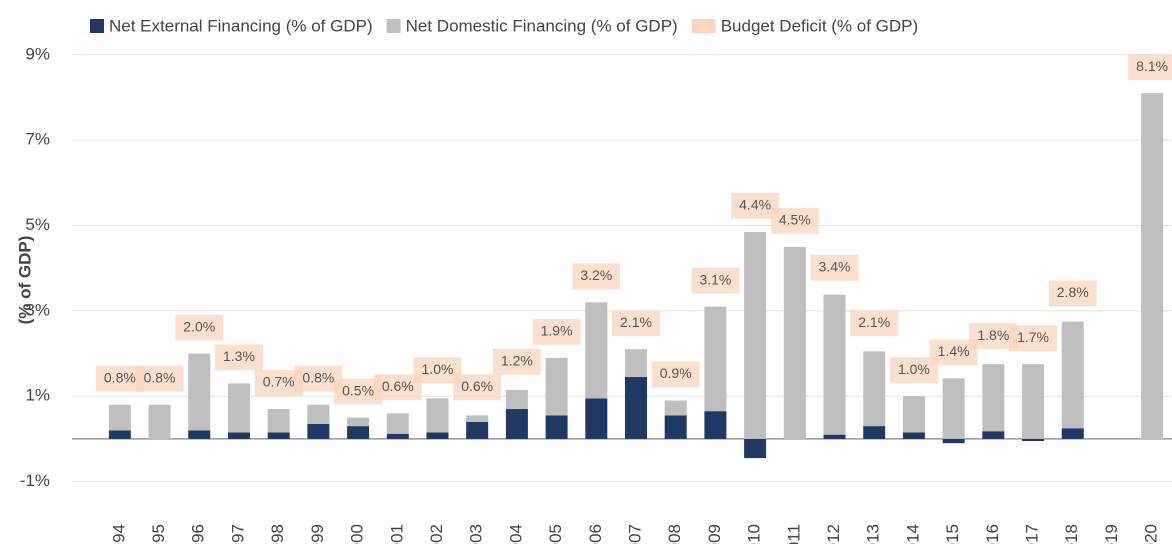 The image size is (1172, 544). I want to click on deficit-label: 1.2%, so click(517, 360).